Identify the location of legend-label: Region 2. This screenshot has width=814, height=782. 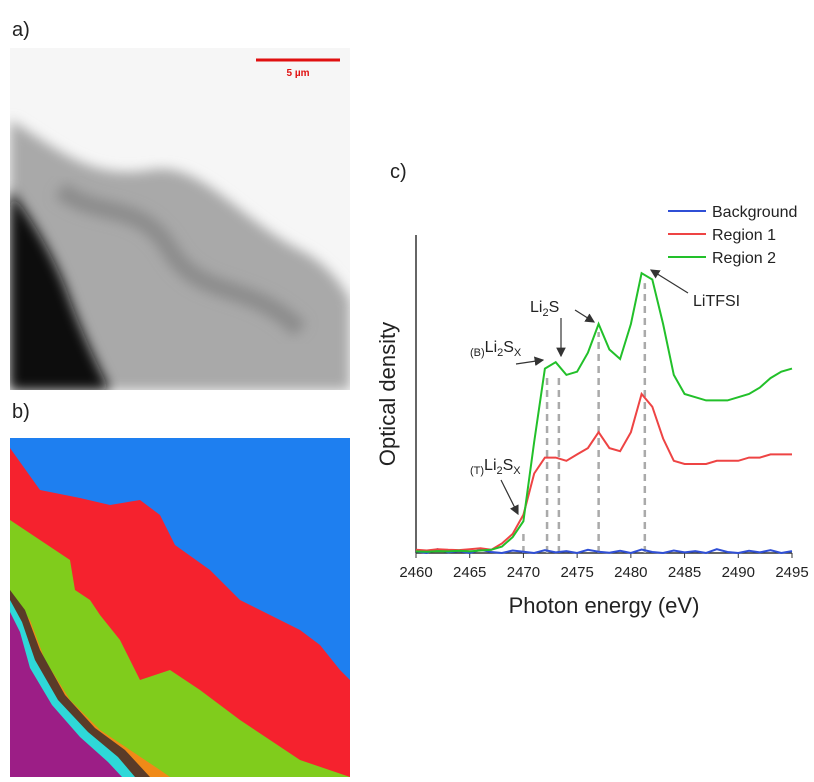
(744, 258).